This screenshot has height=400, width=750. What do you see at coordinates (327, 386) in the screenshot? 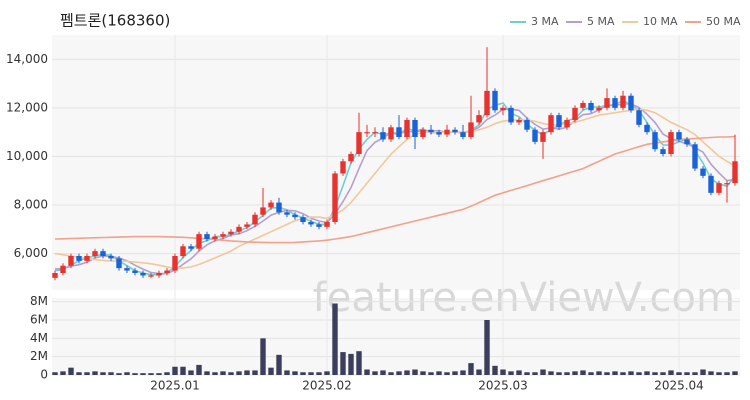
I see `x-tick-label: 2025.02` at bounding box center [327, 386].